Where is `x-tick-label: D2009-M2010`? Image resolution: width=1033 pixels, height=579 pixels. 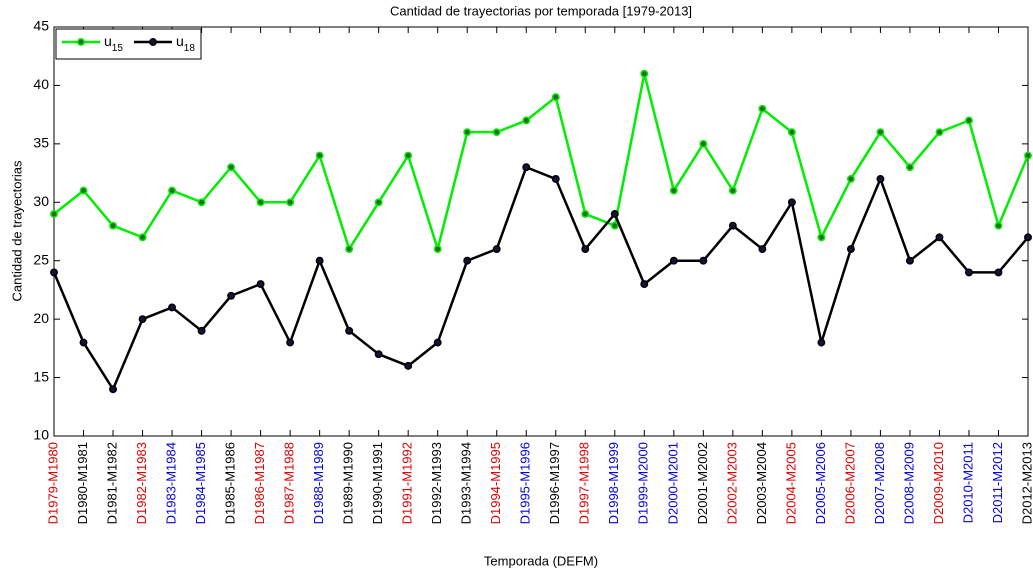 x-tick-label: D2009-M2010 is located at coordinates (938, 483).